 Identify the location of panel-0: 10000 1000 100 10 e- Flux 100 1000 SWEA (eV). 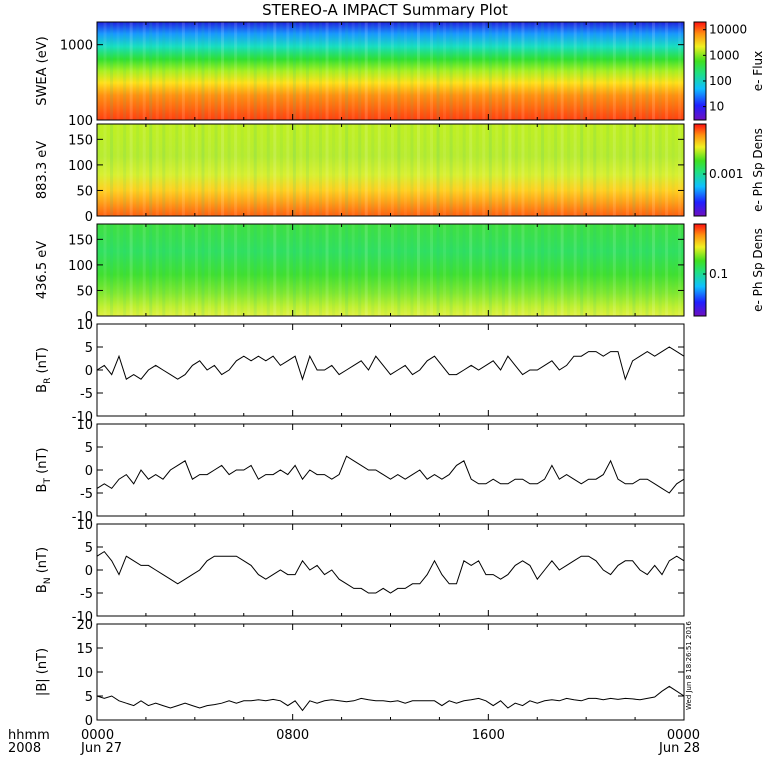
(400, 75).